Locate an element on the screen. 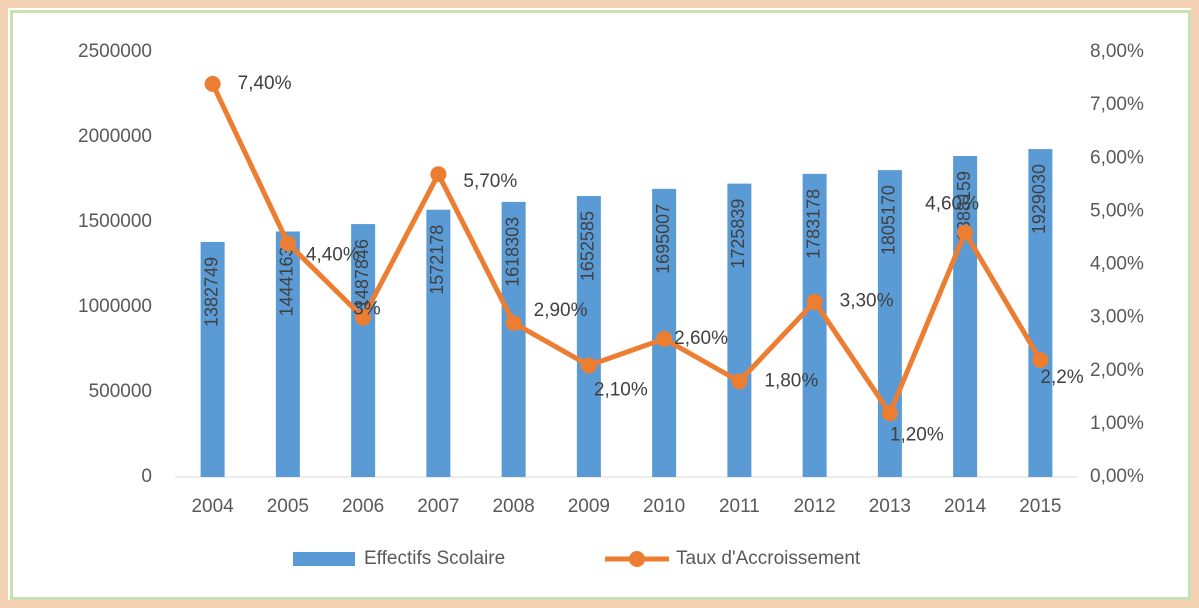 This screenshot has height=608, width=1199. bar-value-label: 1487846 is located at coordinates (362, 274).